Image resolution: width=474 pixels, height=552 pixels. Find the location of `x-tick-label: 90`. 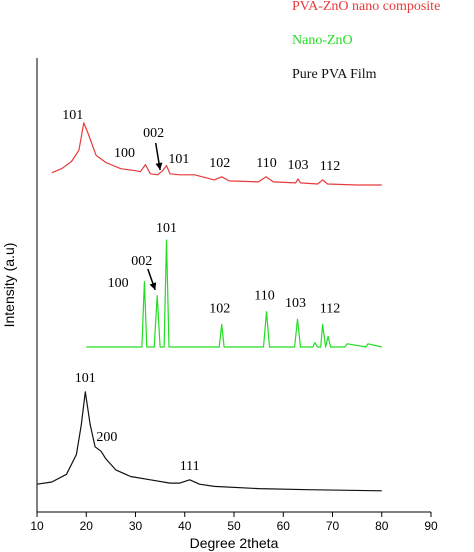

x-tick-label: 90 is located at coordinates (431, 526).